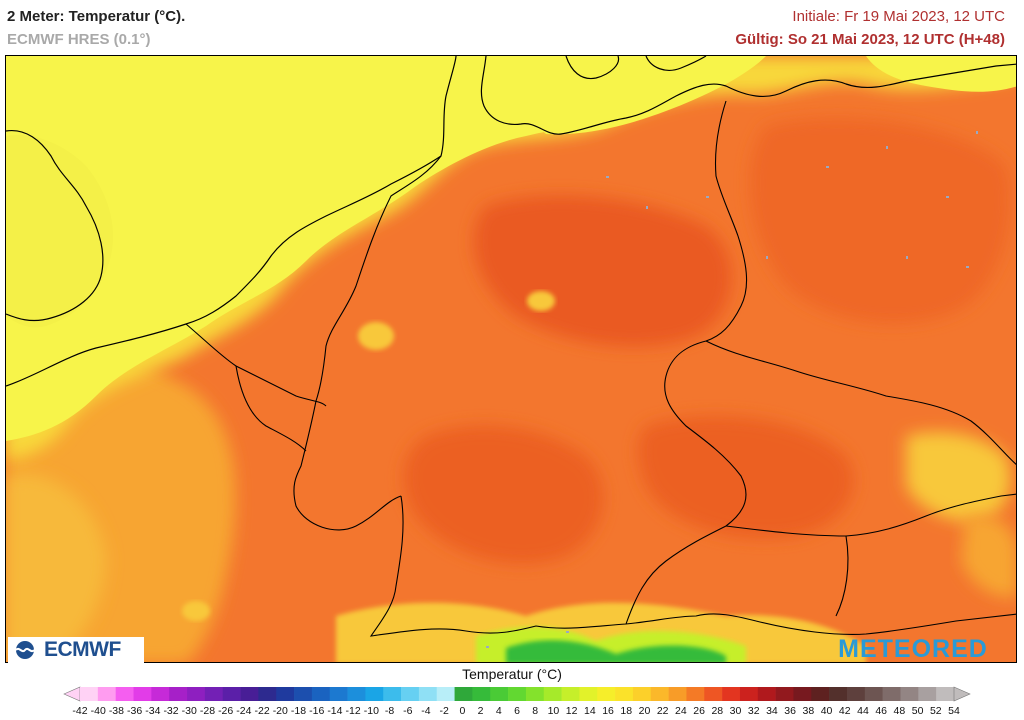  I want to click on colorbar-tick-label: -14, so click(335, 711).